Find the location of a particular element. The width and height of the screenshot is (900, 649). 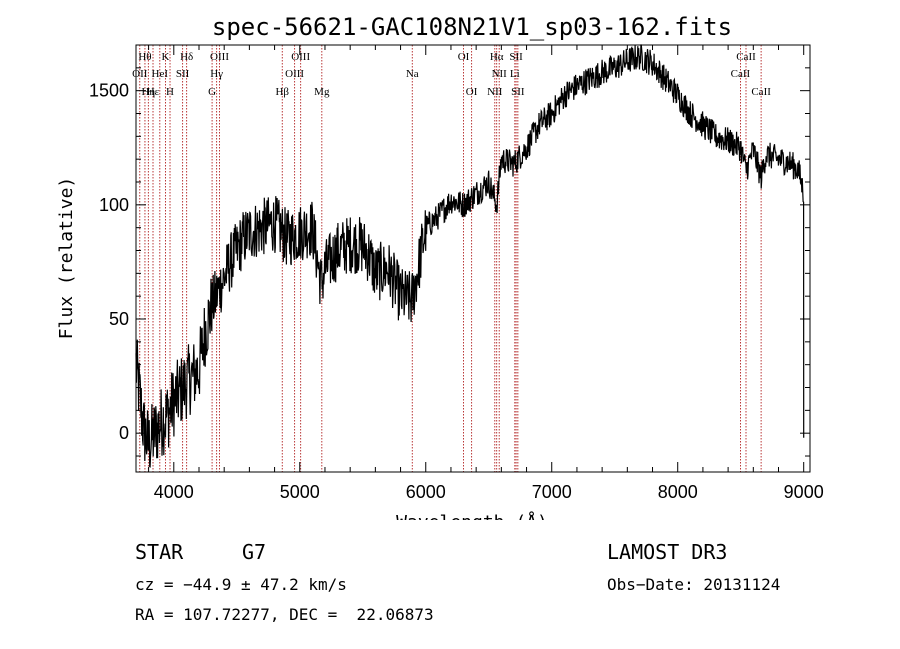

line-label-k: K is located at coordinates (166, 57).